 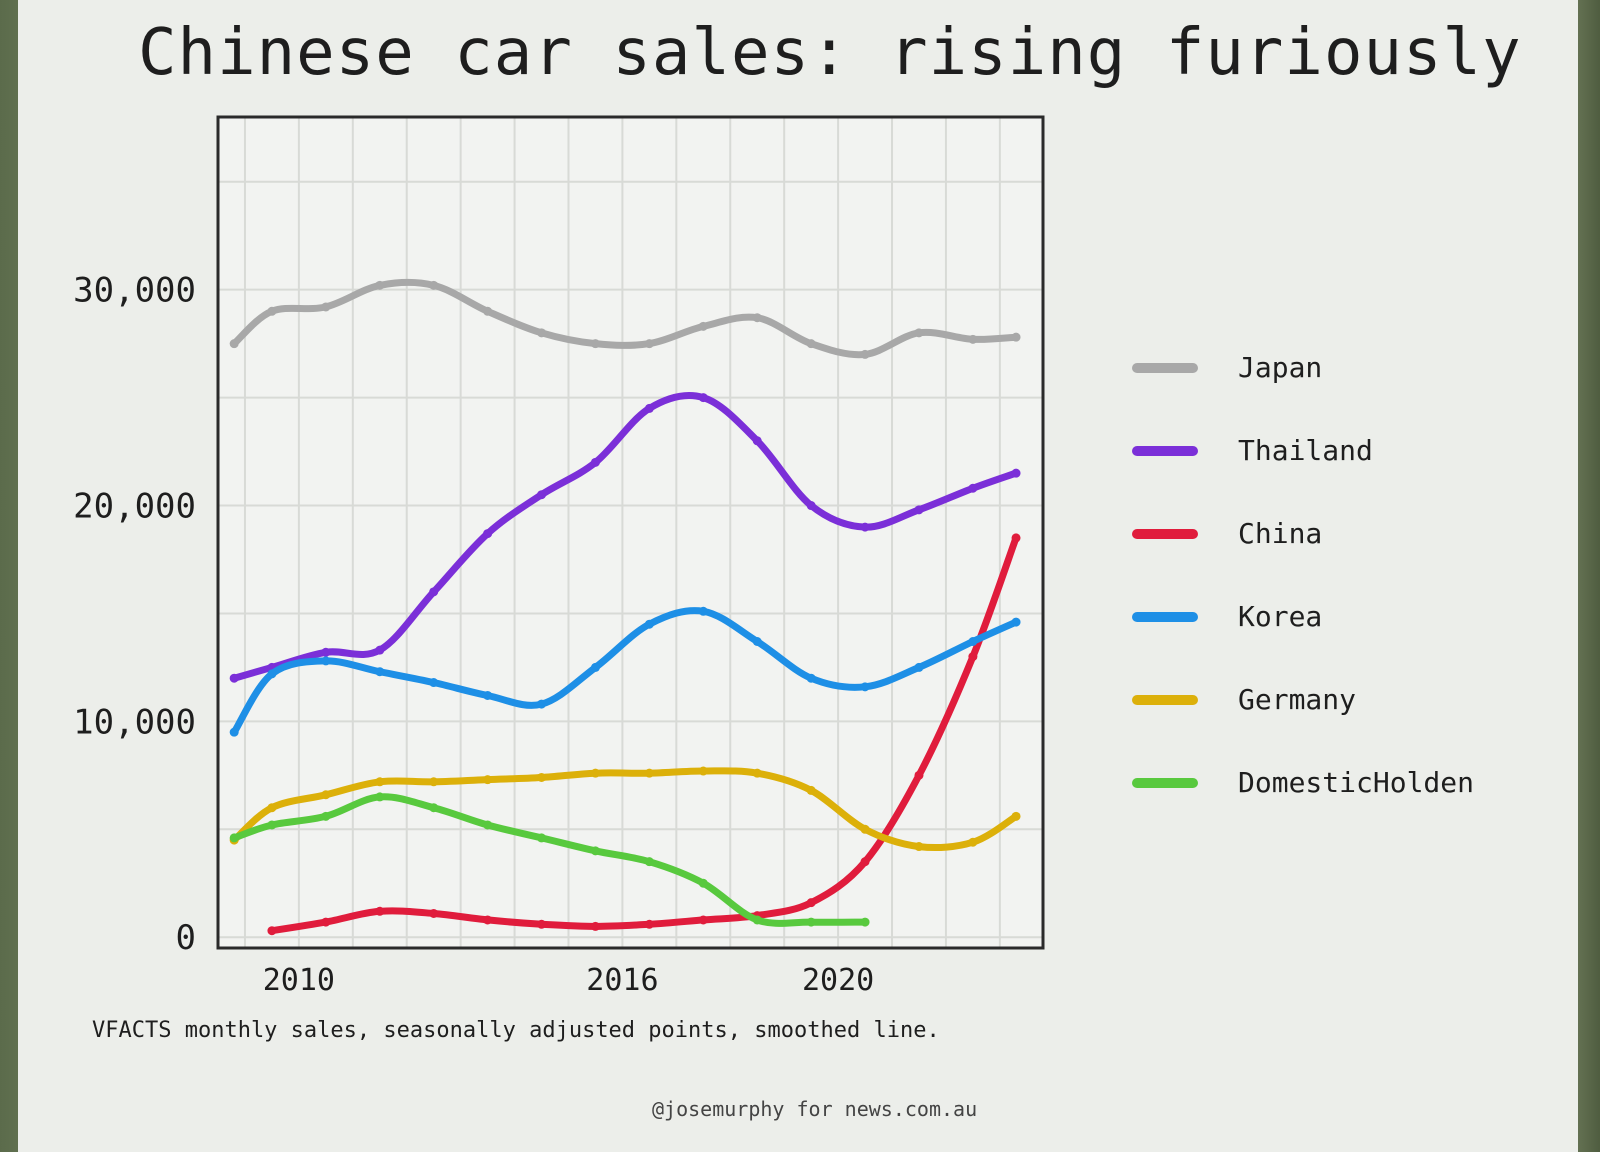 I want to click on legend-item-japan: Japan, so click(x=1342, y=367).